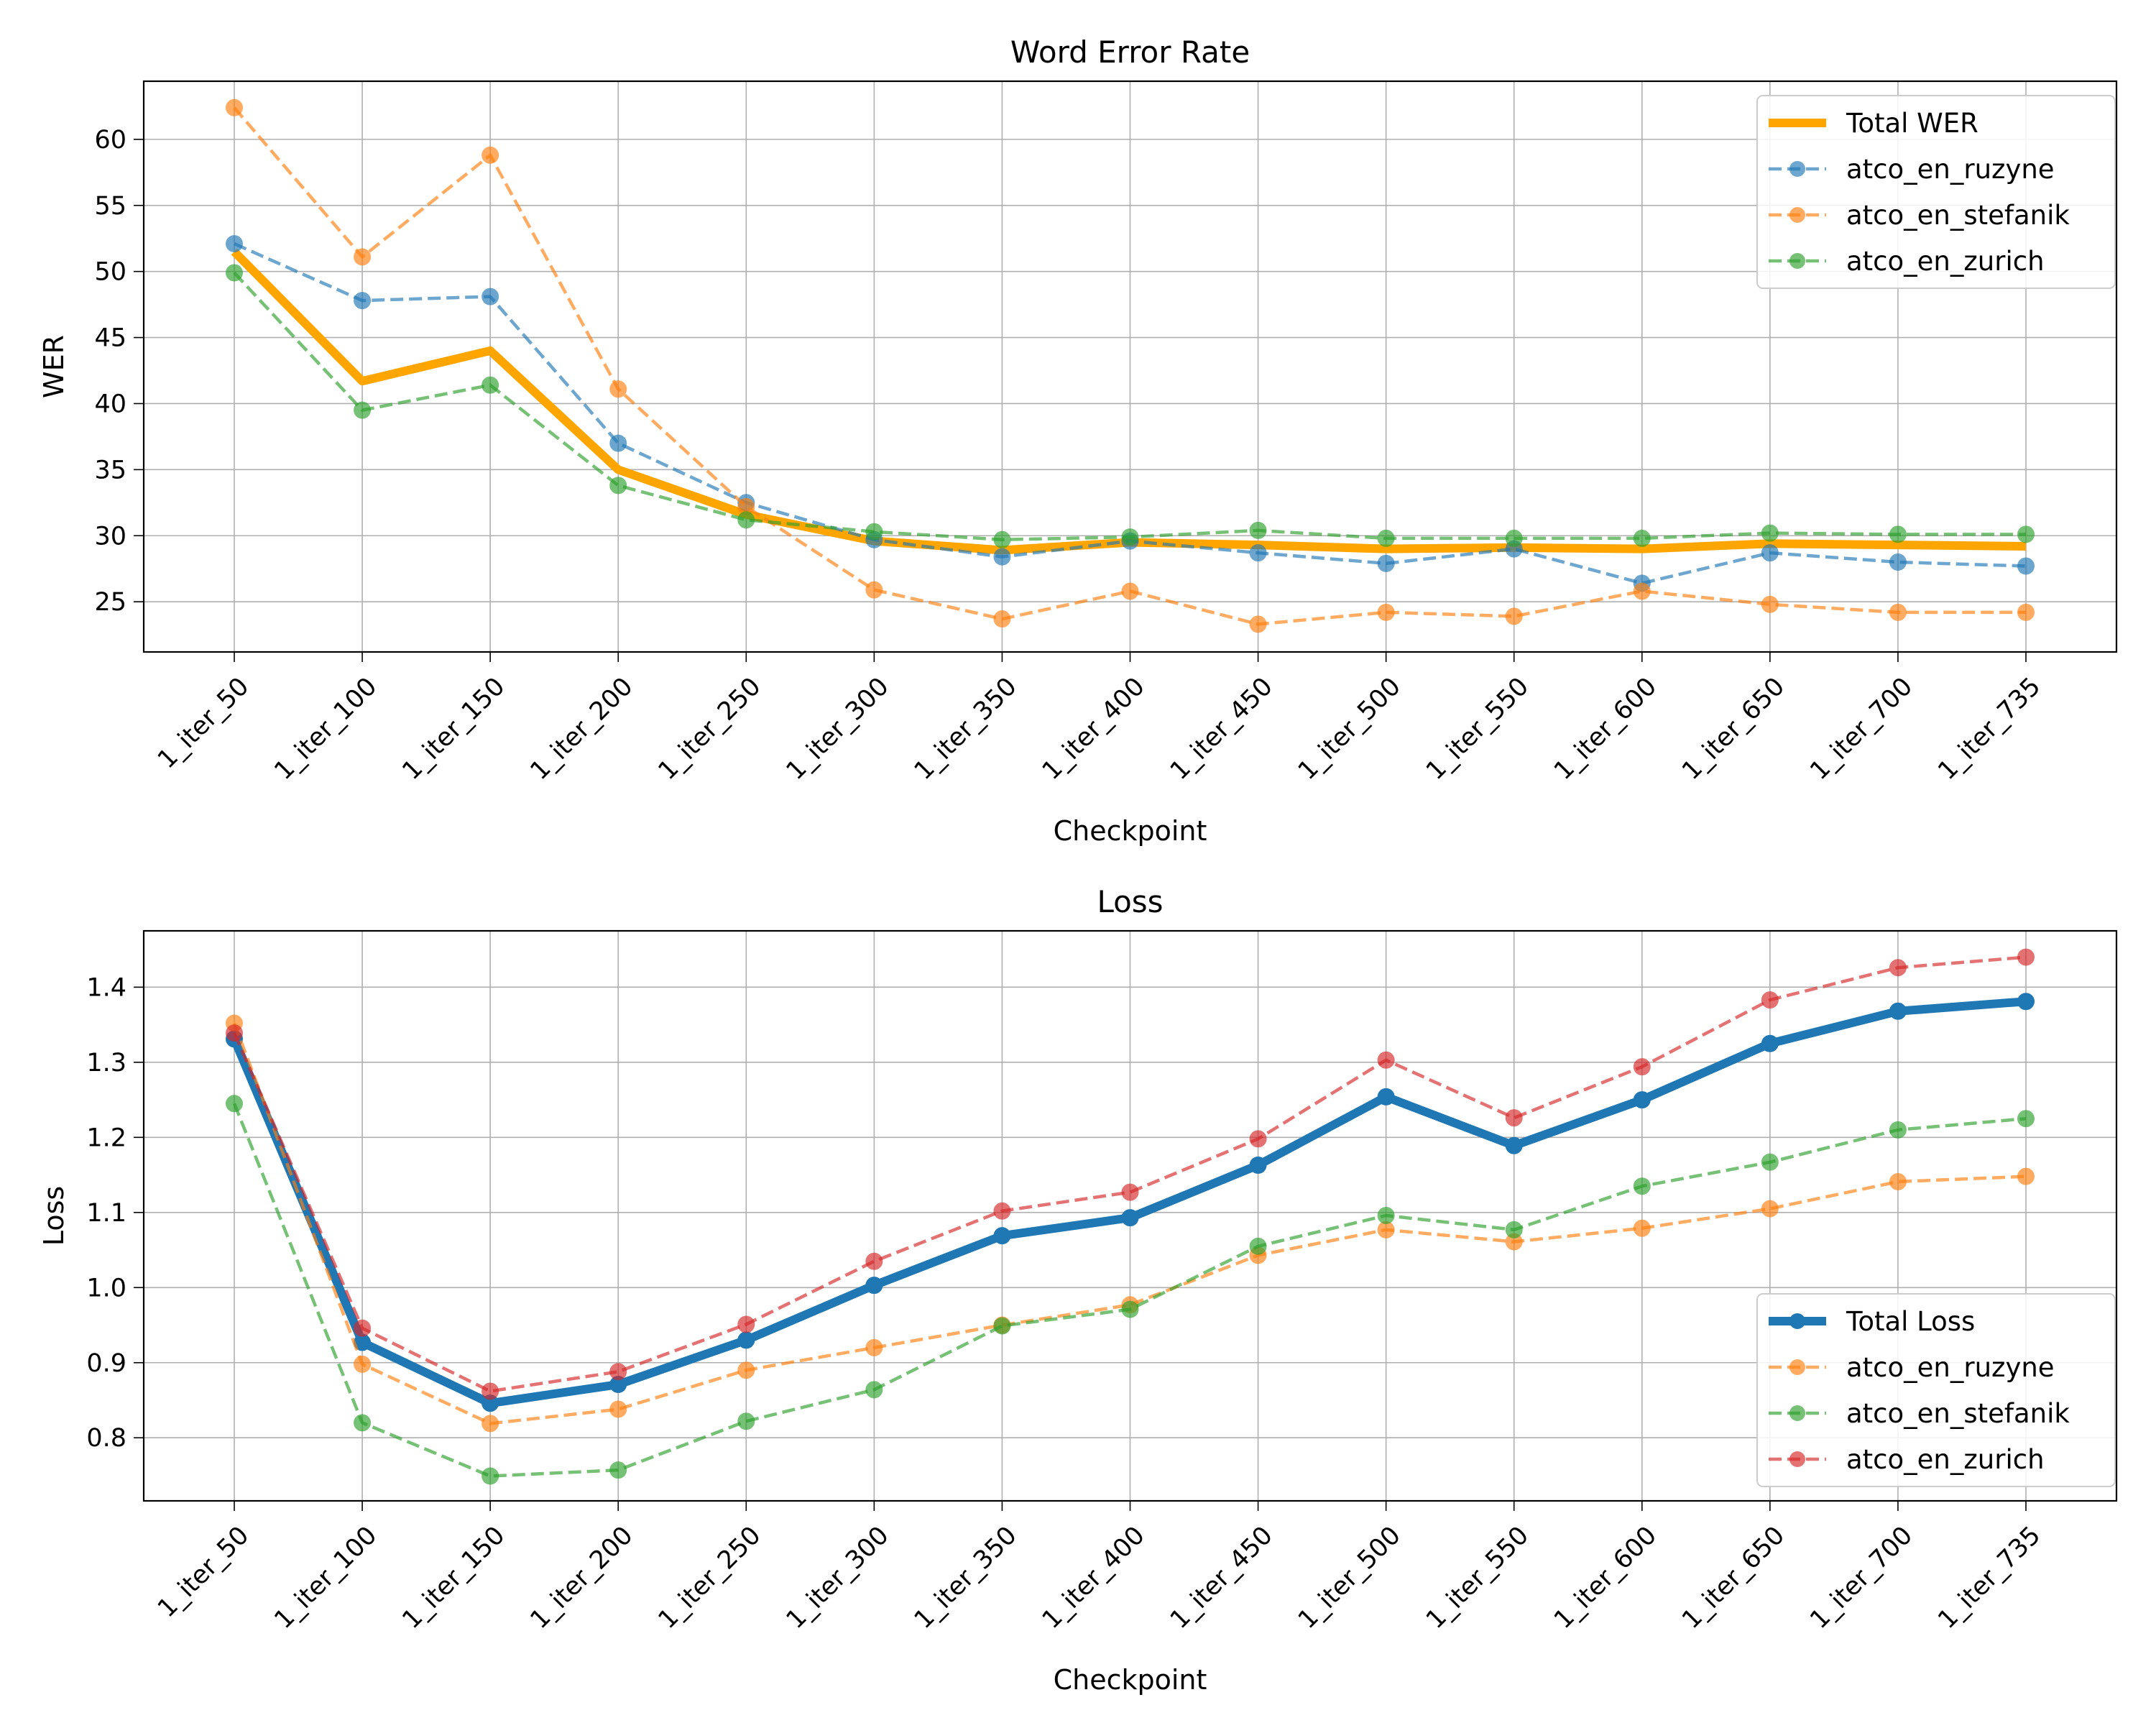 The height and width of the screenshot is (1728, 2156). What do you see at coordinates (106, 1137) in the screenshot?
I see `y-tick-label: 1.2` at bounding box center [106, 1137].